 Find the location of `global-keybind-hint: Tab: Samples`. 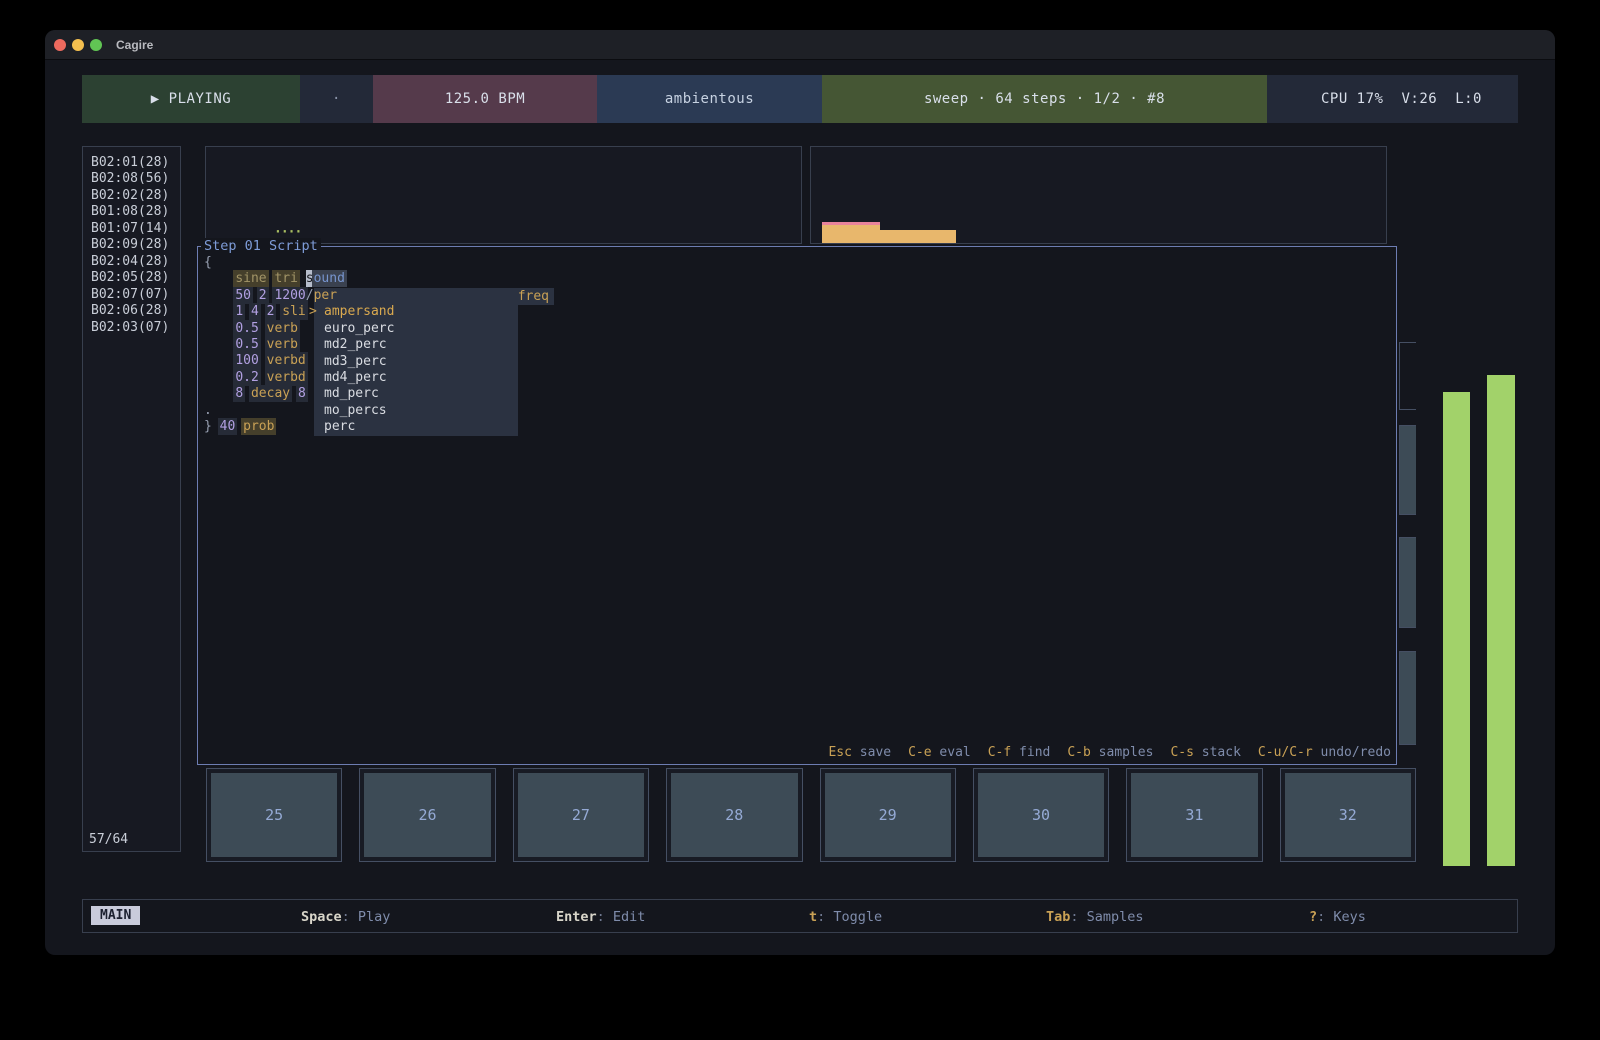

global-keybind-hint: Tab: Samples is located at coordinates (1095, 917).